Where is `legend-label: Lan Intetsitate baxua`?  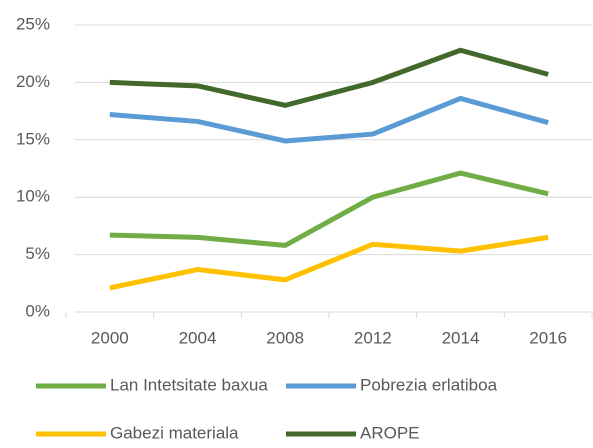
legend-label: Lan Intetsitate baxua is located at coordinates (189, 384).